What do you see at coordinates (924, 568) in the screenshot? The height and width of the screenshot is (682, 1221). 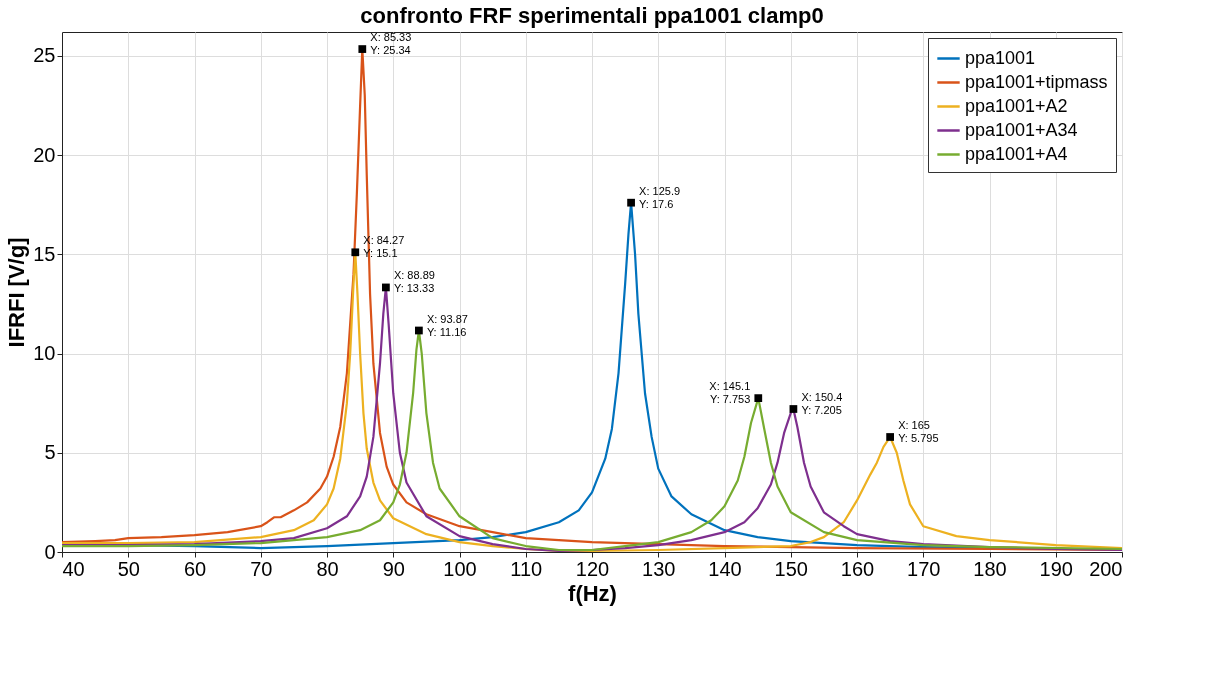 I see `x-tick-label: 170` at bounding box center [924, 568].